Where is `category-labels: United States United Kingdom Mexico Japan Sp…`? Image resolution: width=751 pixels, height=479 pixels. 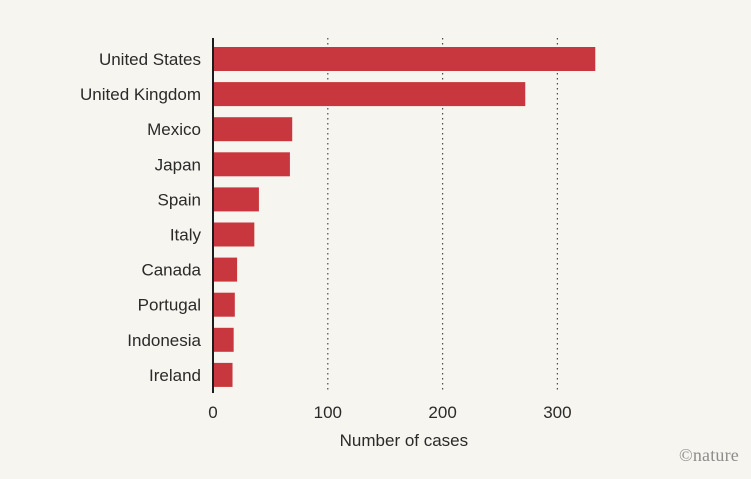 category-labels: United States United Kingdom Mexico Japan Sp… is located at coordinates (141, 217).